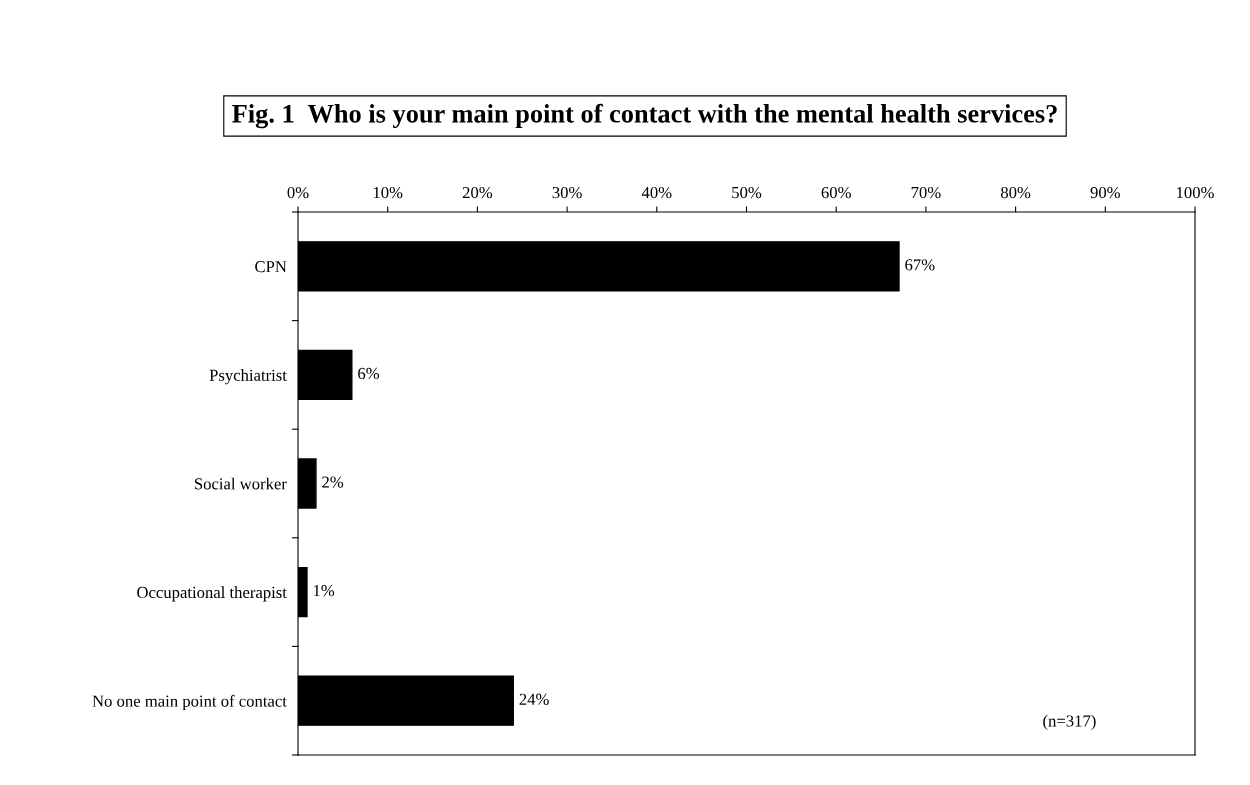 Image resolution: width=1250 pixels, height=785 pixels. Describe the element at coordinates (240, 483) in the screenshot. I see `y-tick-label: Social worker` at that location.